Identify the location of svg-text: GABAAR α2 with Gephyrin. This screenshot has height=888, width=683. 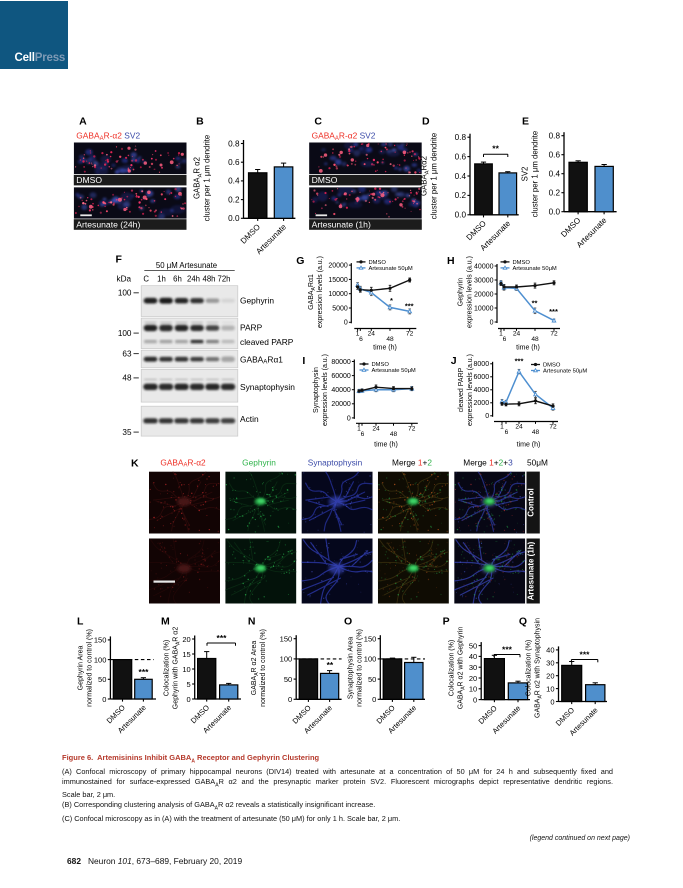
(462, 668).